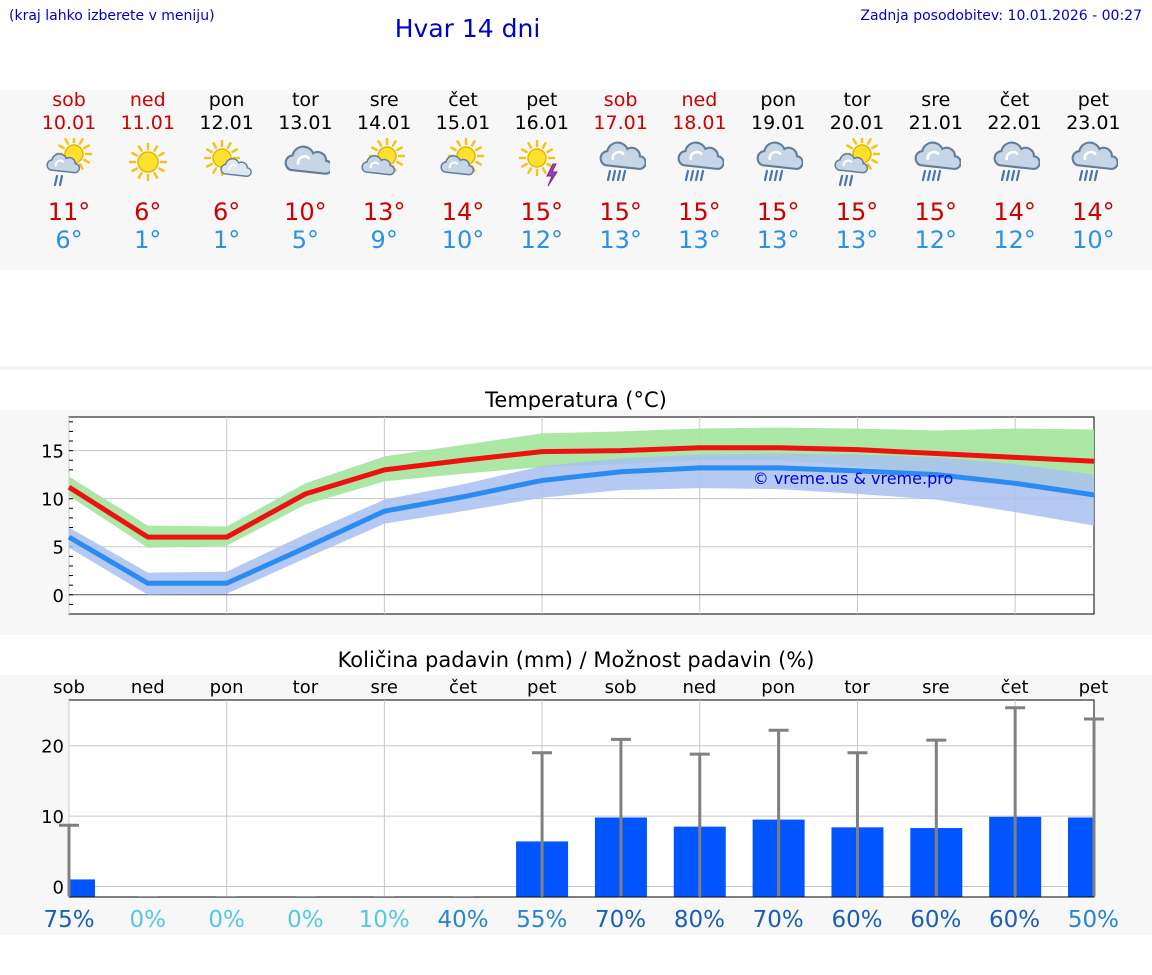 This screenshot has width=1152, height=975. Describe the element at coordinates (541, 123) in the screenshot. I see `day-date: 16.01` at that location.